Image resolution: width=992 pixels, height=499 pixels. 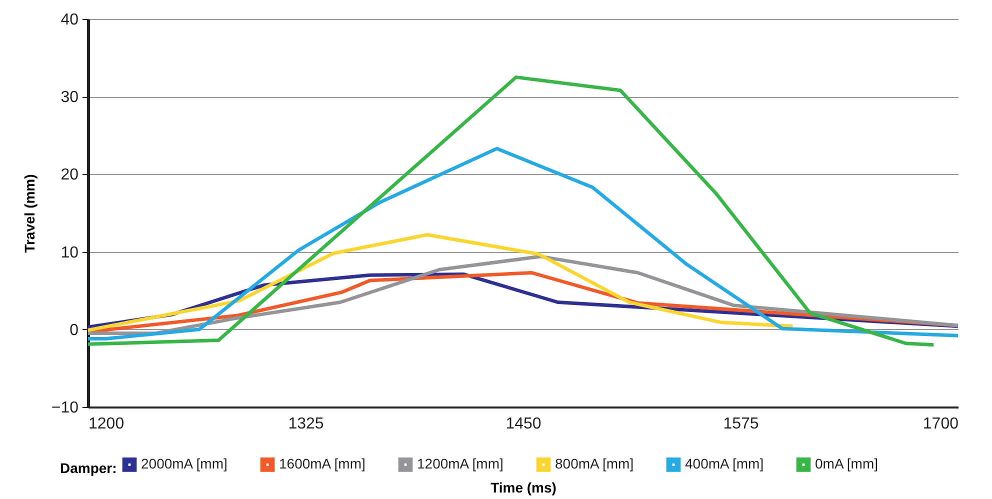 What do you see at coordinates (594, 464) in the screenshot?
I see `legend-label: 800mA [mm]` at bounding box center [594, 464].